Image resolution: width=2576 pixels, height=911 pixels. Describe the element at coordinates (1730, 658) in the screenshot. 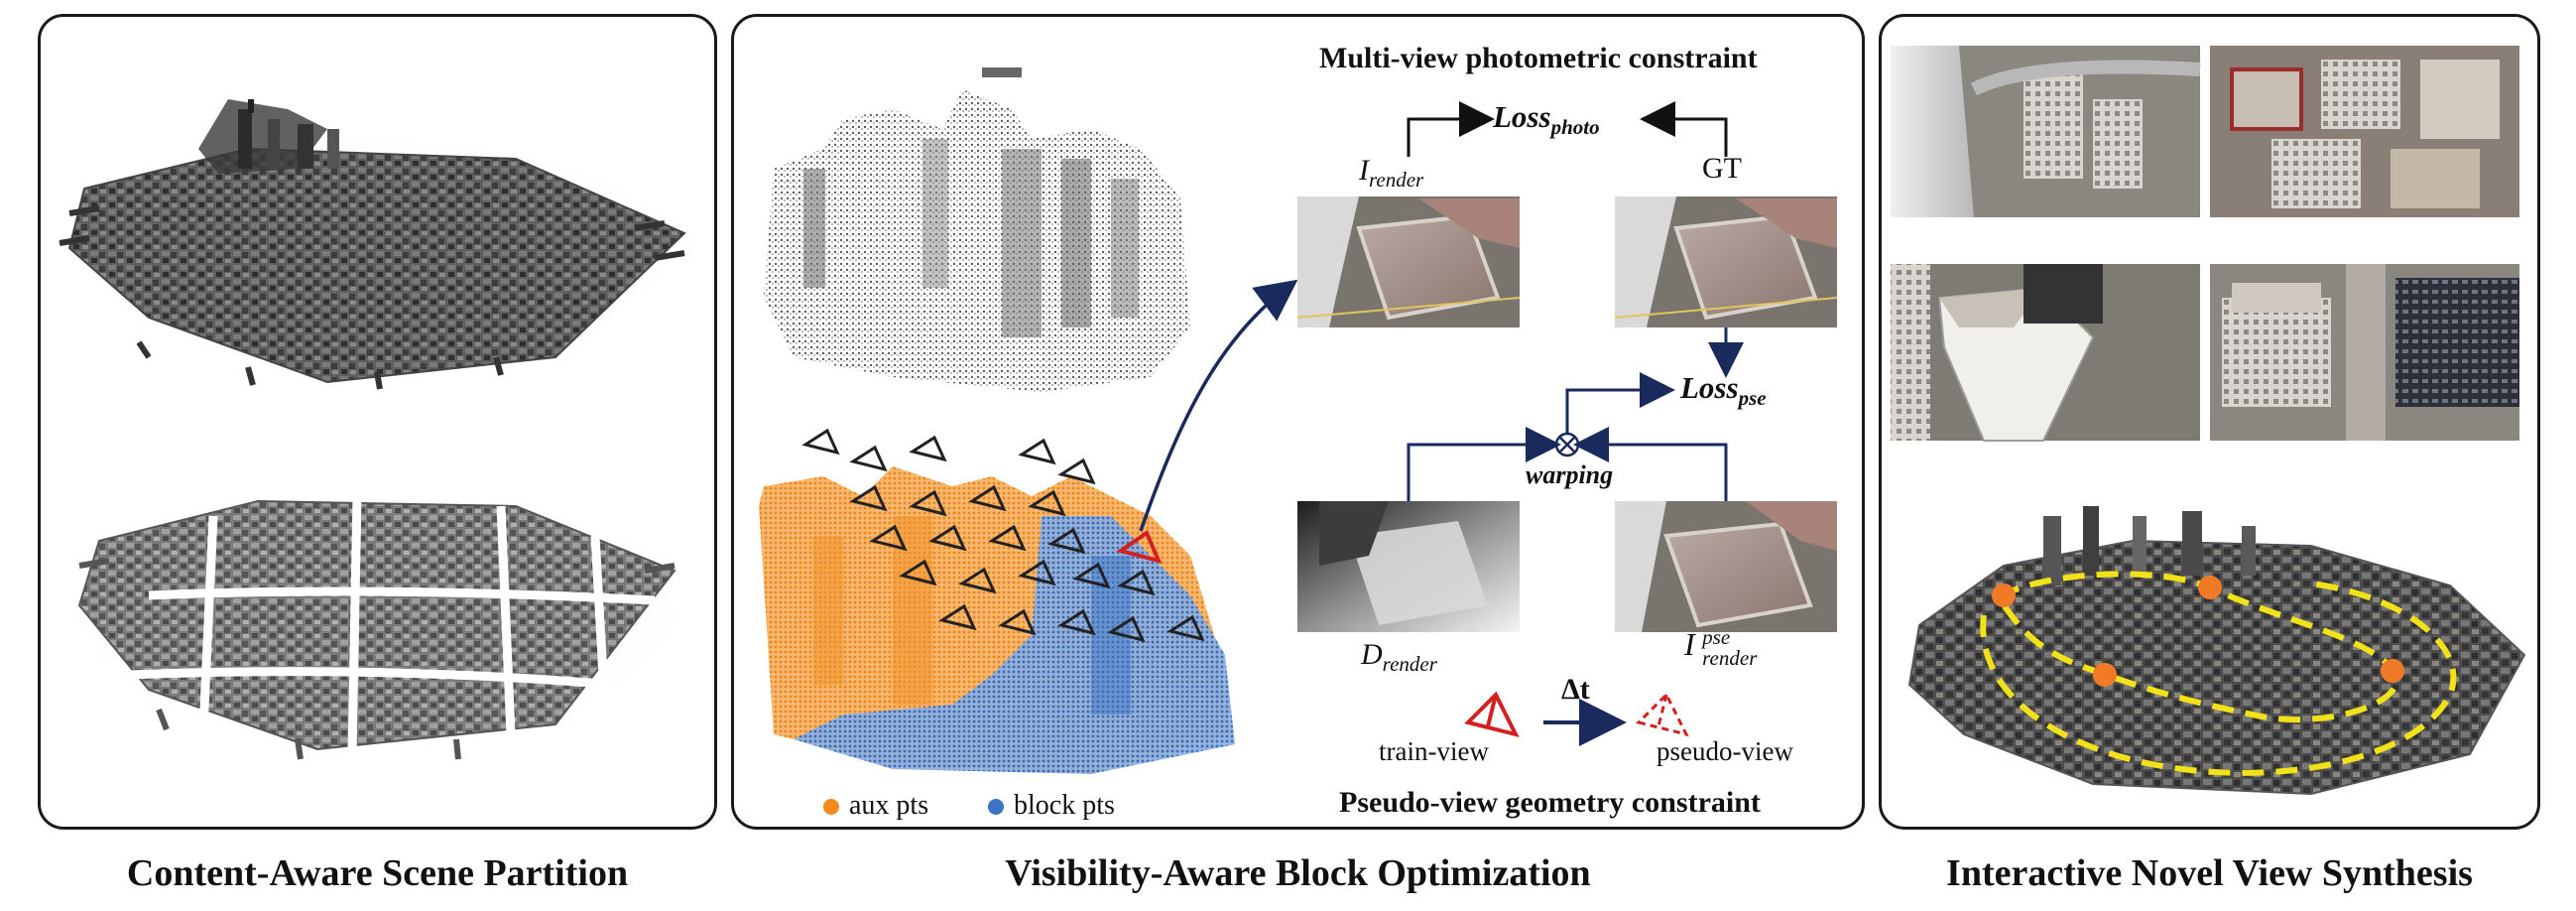

I see `i-pse-sub: render` at that location.